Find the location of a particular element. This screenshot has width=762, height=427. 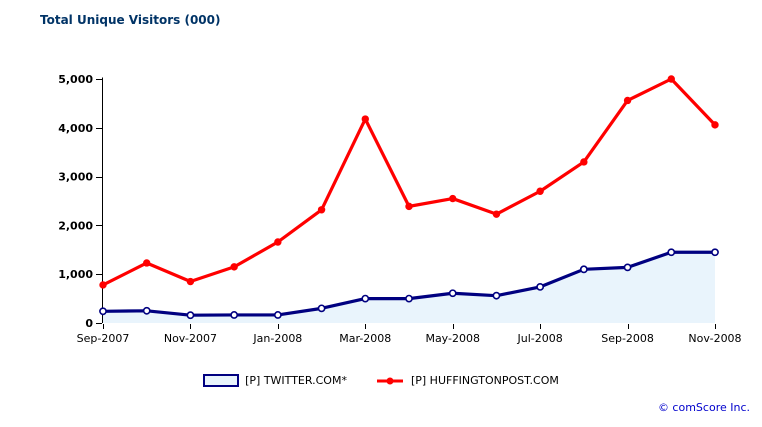

x-tick-label: May-2008 is located at coordinates (452, 338).